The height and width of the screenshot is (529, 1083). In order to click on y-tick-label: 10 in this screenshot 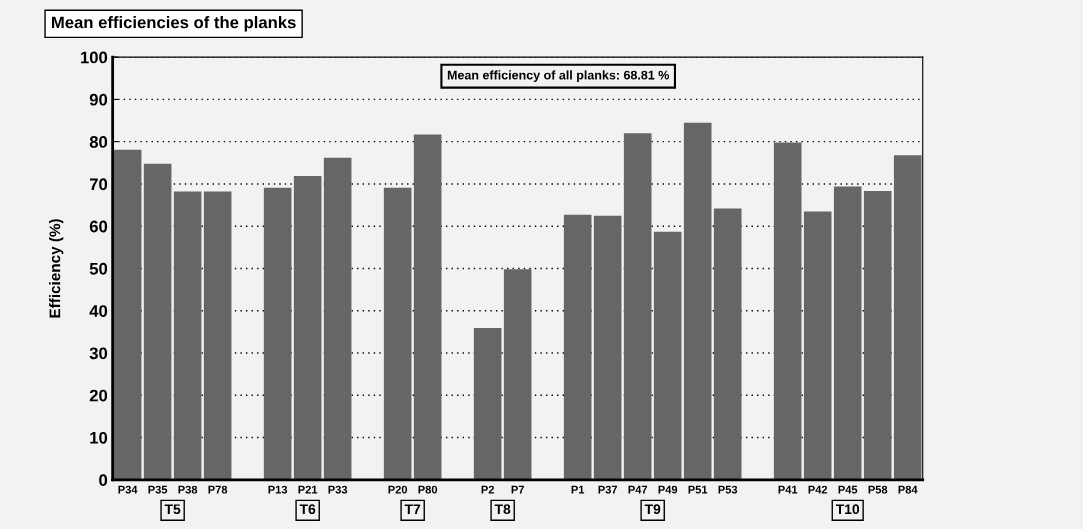, I will do `click(99, 437)`.